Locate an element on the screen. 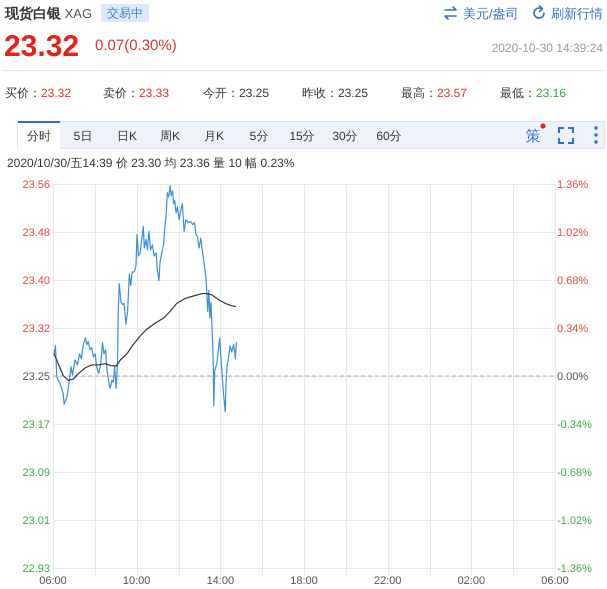 The image size is (607, 589). y2-tick-label: 1.36% is located at coordinates (572, 185).